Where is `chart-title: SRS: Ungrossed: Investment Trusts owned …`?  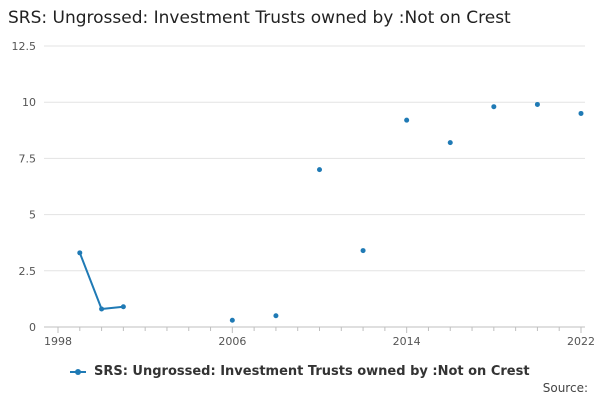
chart-title: SRS: Ungrossed: Investment Trusts owned … is located at coordinates (259, 18).